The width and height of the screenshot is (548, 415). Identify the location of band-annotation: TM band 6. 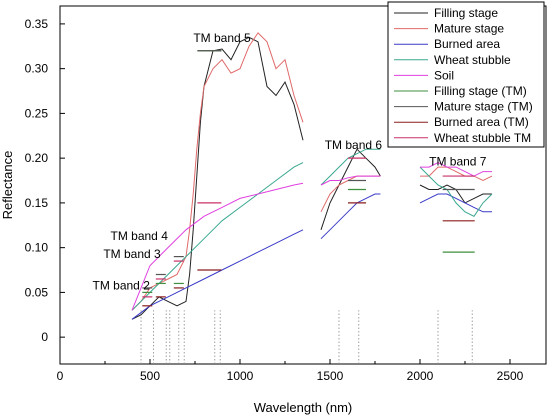
(354, 145).